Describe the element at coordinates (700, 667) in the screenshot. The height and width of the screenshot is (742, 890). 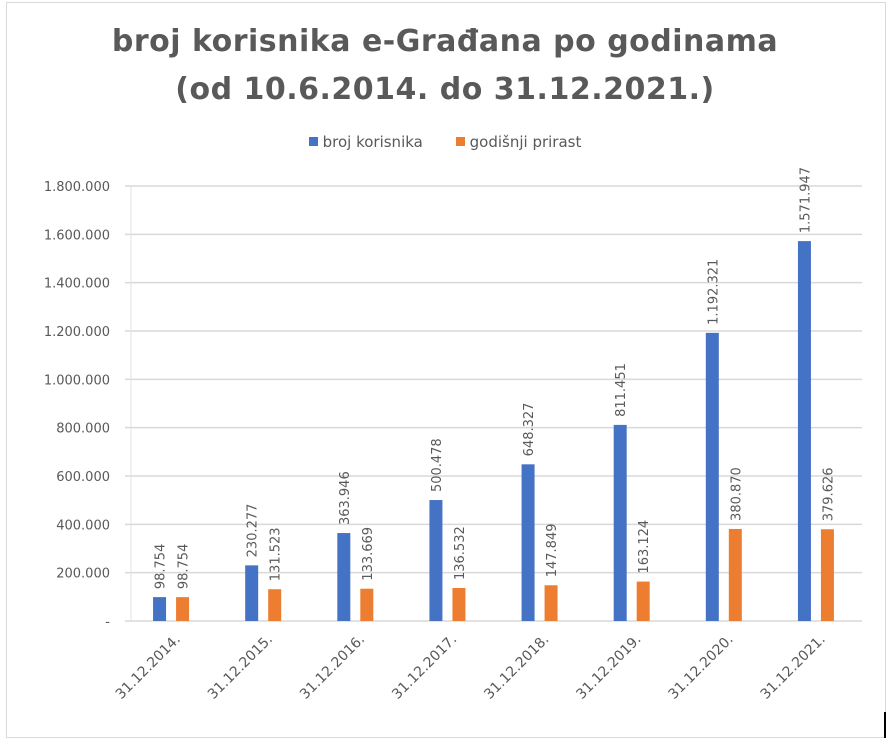
I see `x-tick-label: 31.12.2020.` at that location.